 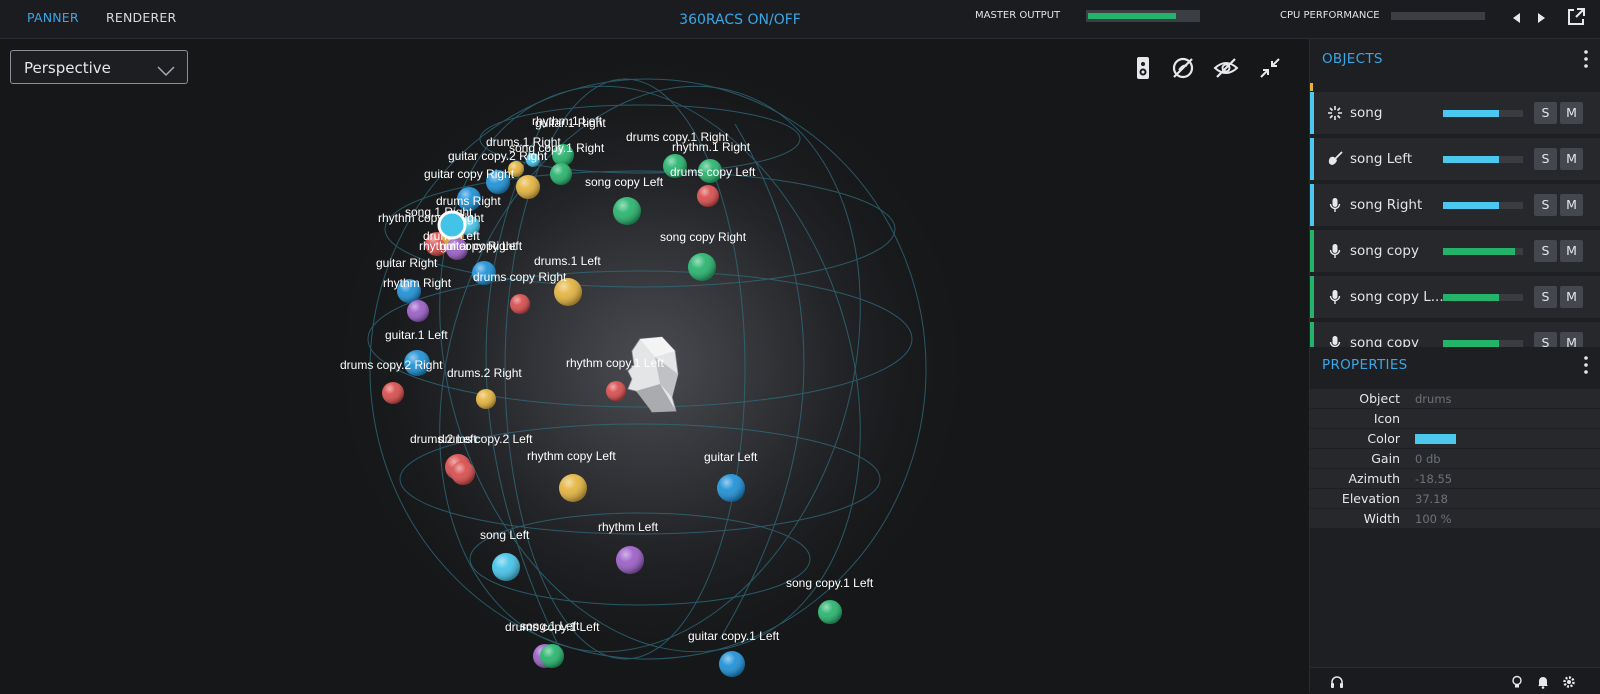 What do you see at coordinates (485, 458) in the screenshot?
I see `scene-object: drums copy.2 Left` at bounding box center [485, 458].